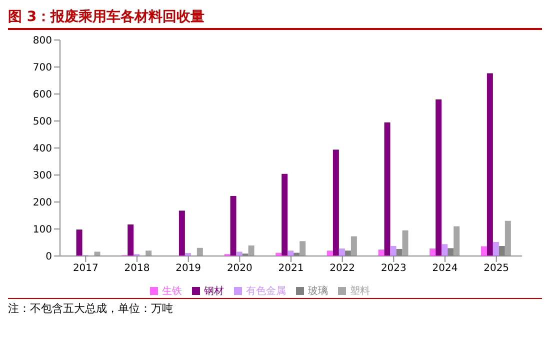 The image size is (550, 338). I want to click on y-tick-label: 500, so click(42, 122).